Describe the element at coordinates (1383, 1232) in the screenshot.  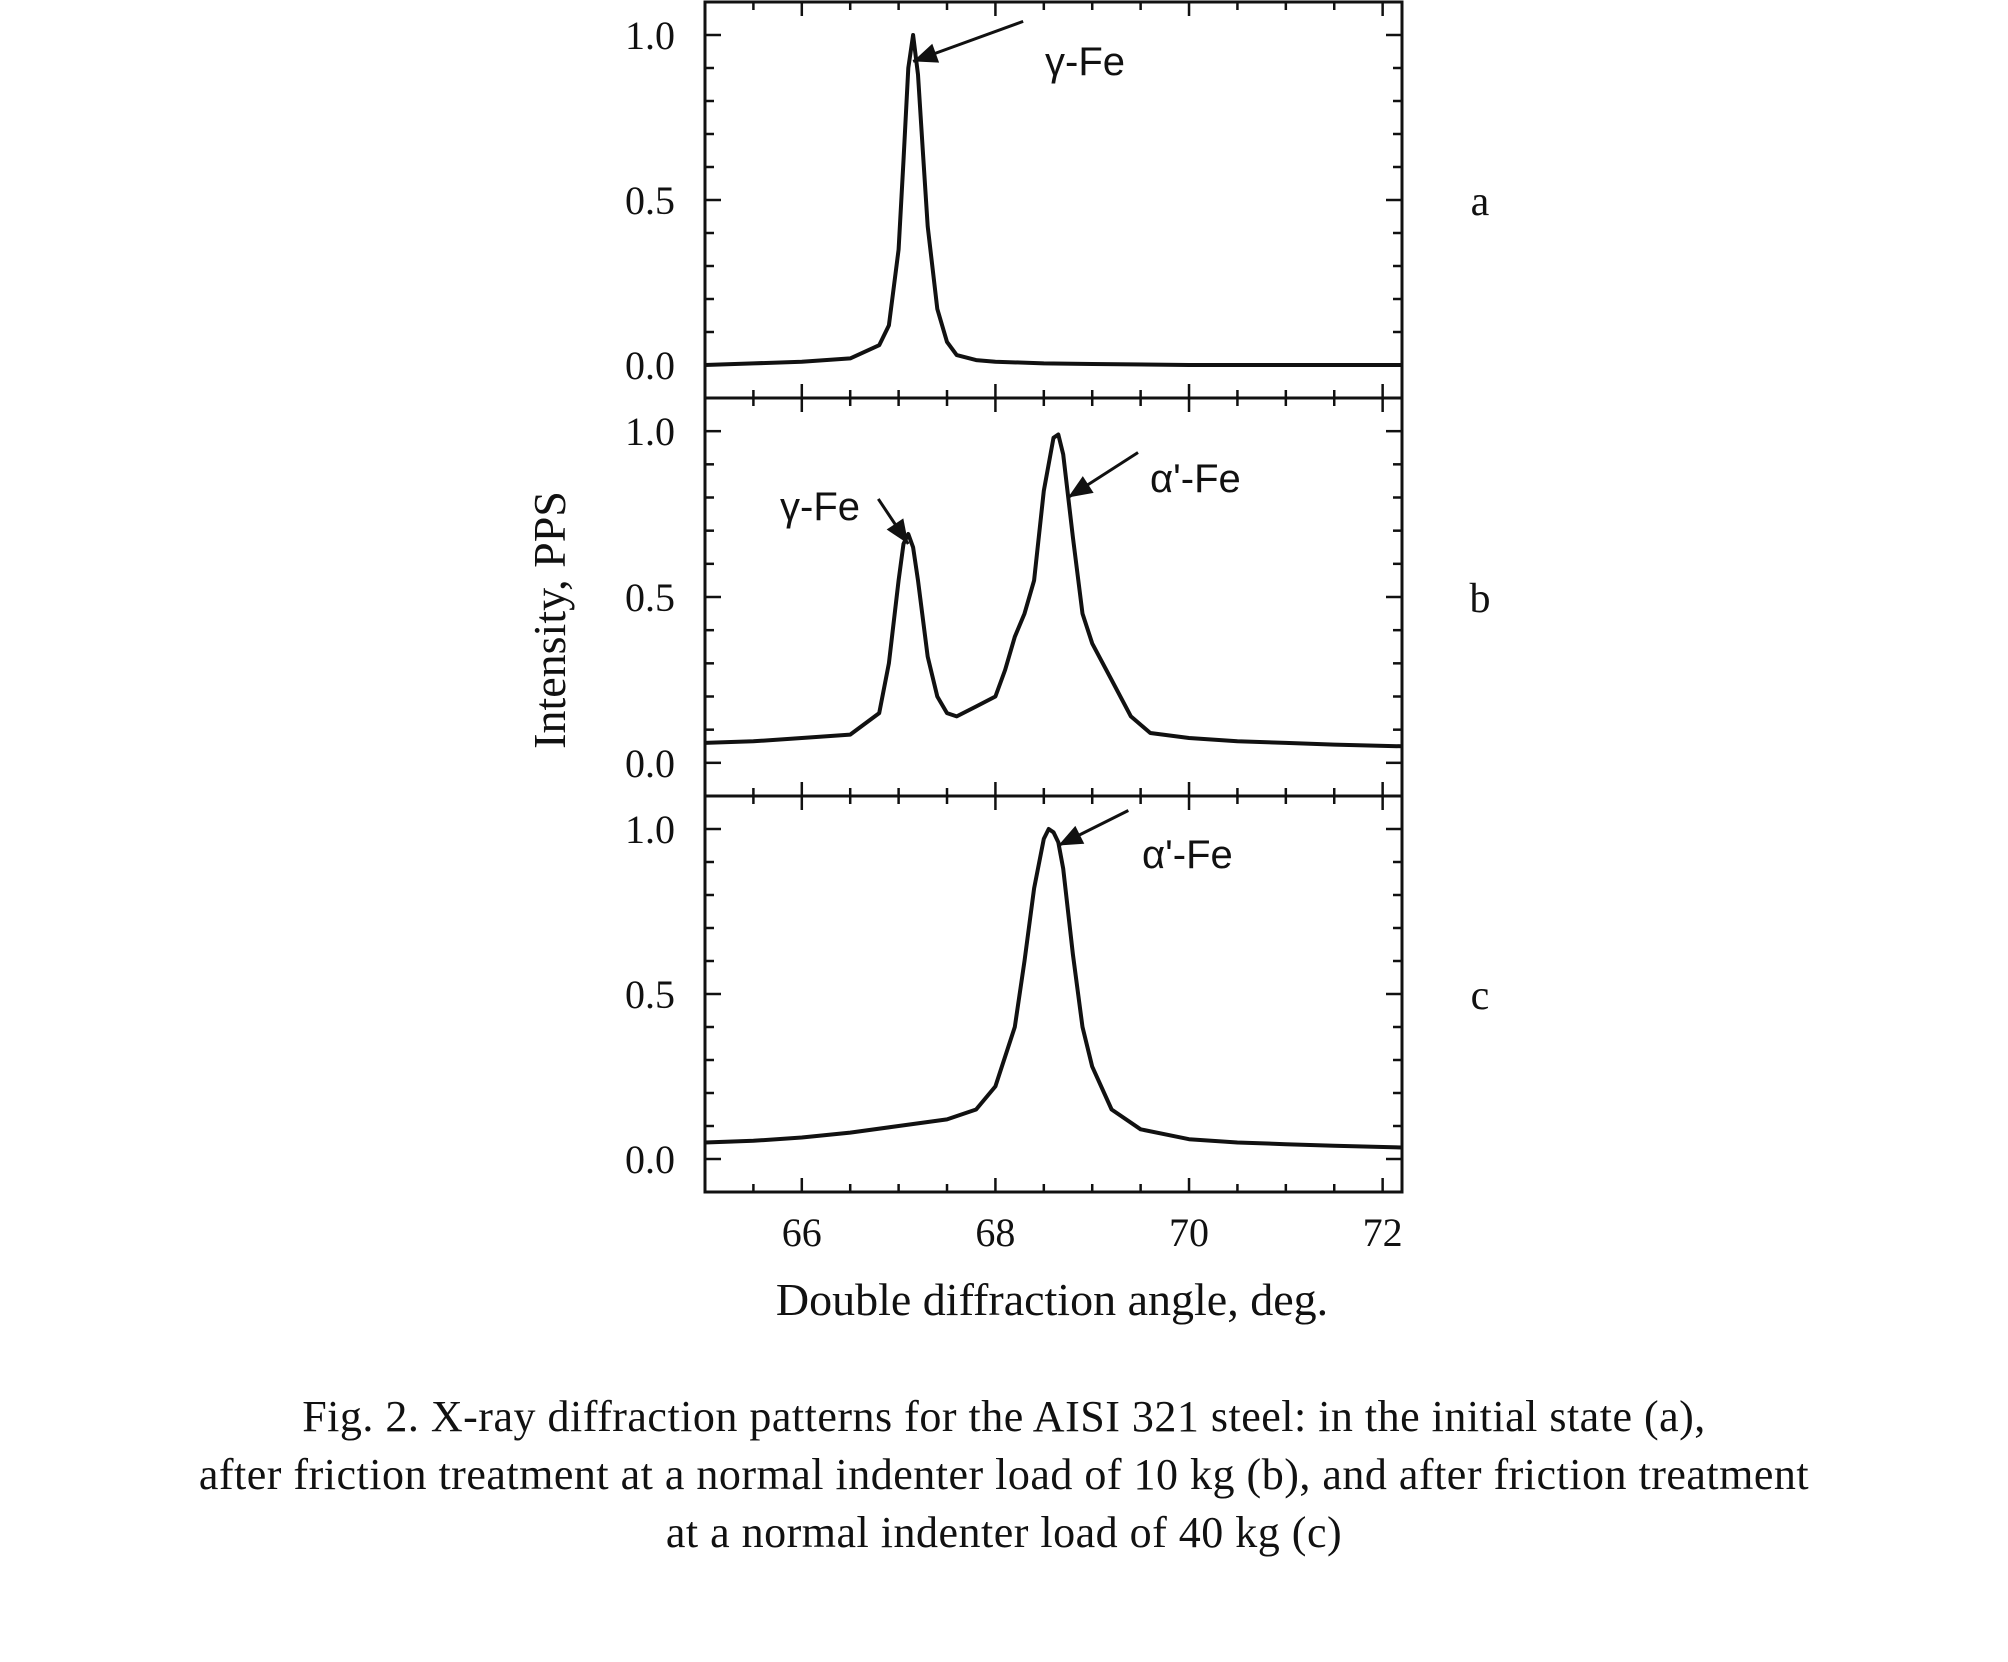
I see `x-tick-label: 72` at that location.